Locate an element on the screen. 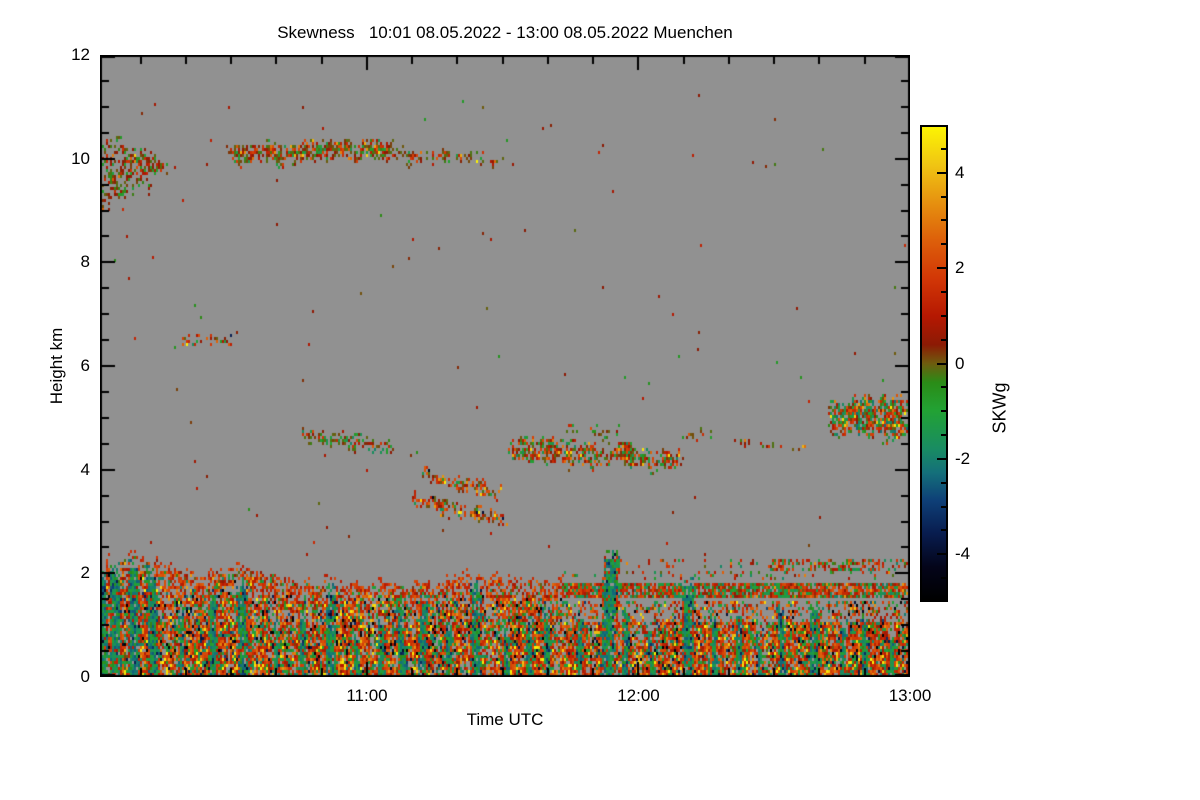  y-tick-label: 0 is located at coordinates (85, 676).